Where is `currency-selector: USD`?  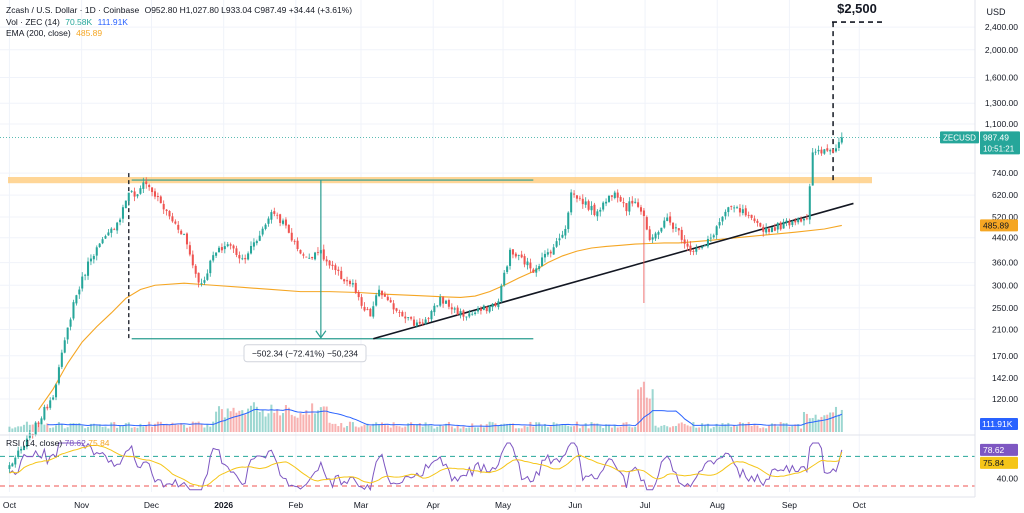
currency-selector: USD is located at coordinates (996, 12).